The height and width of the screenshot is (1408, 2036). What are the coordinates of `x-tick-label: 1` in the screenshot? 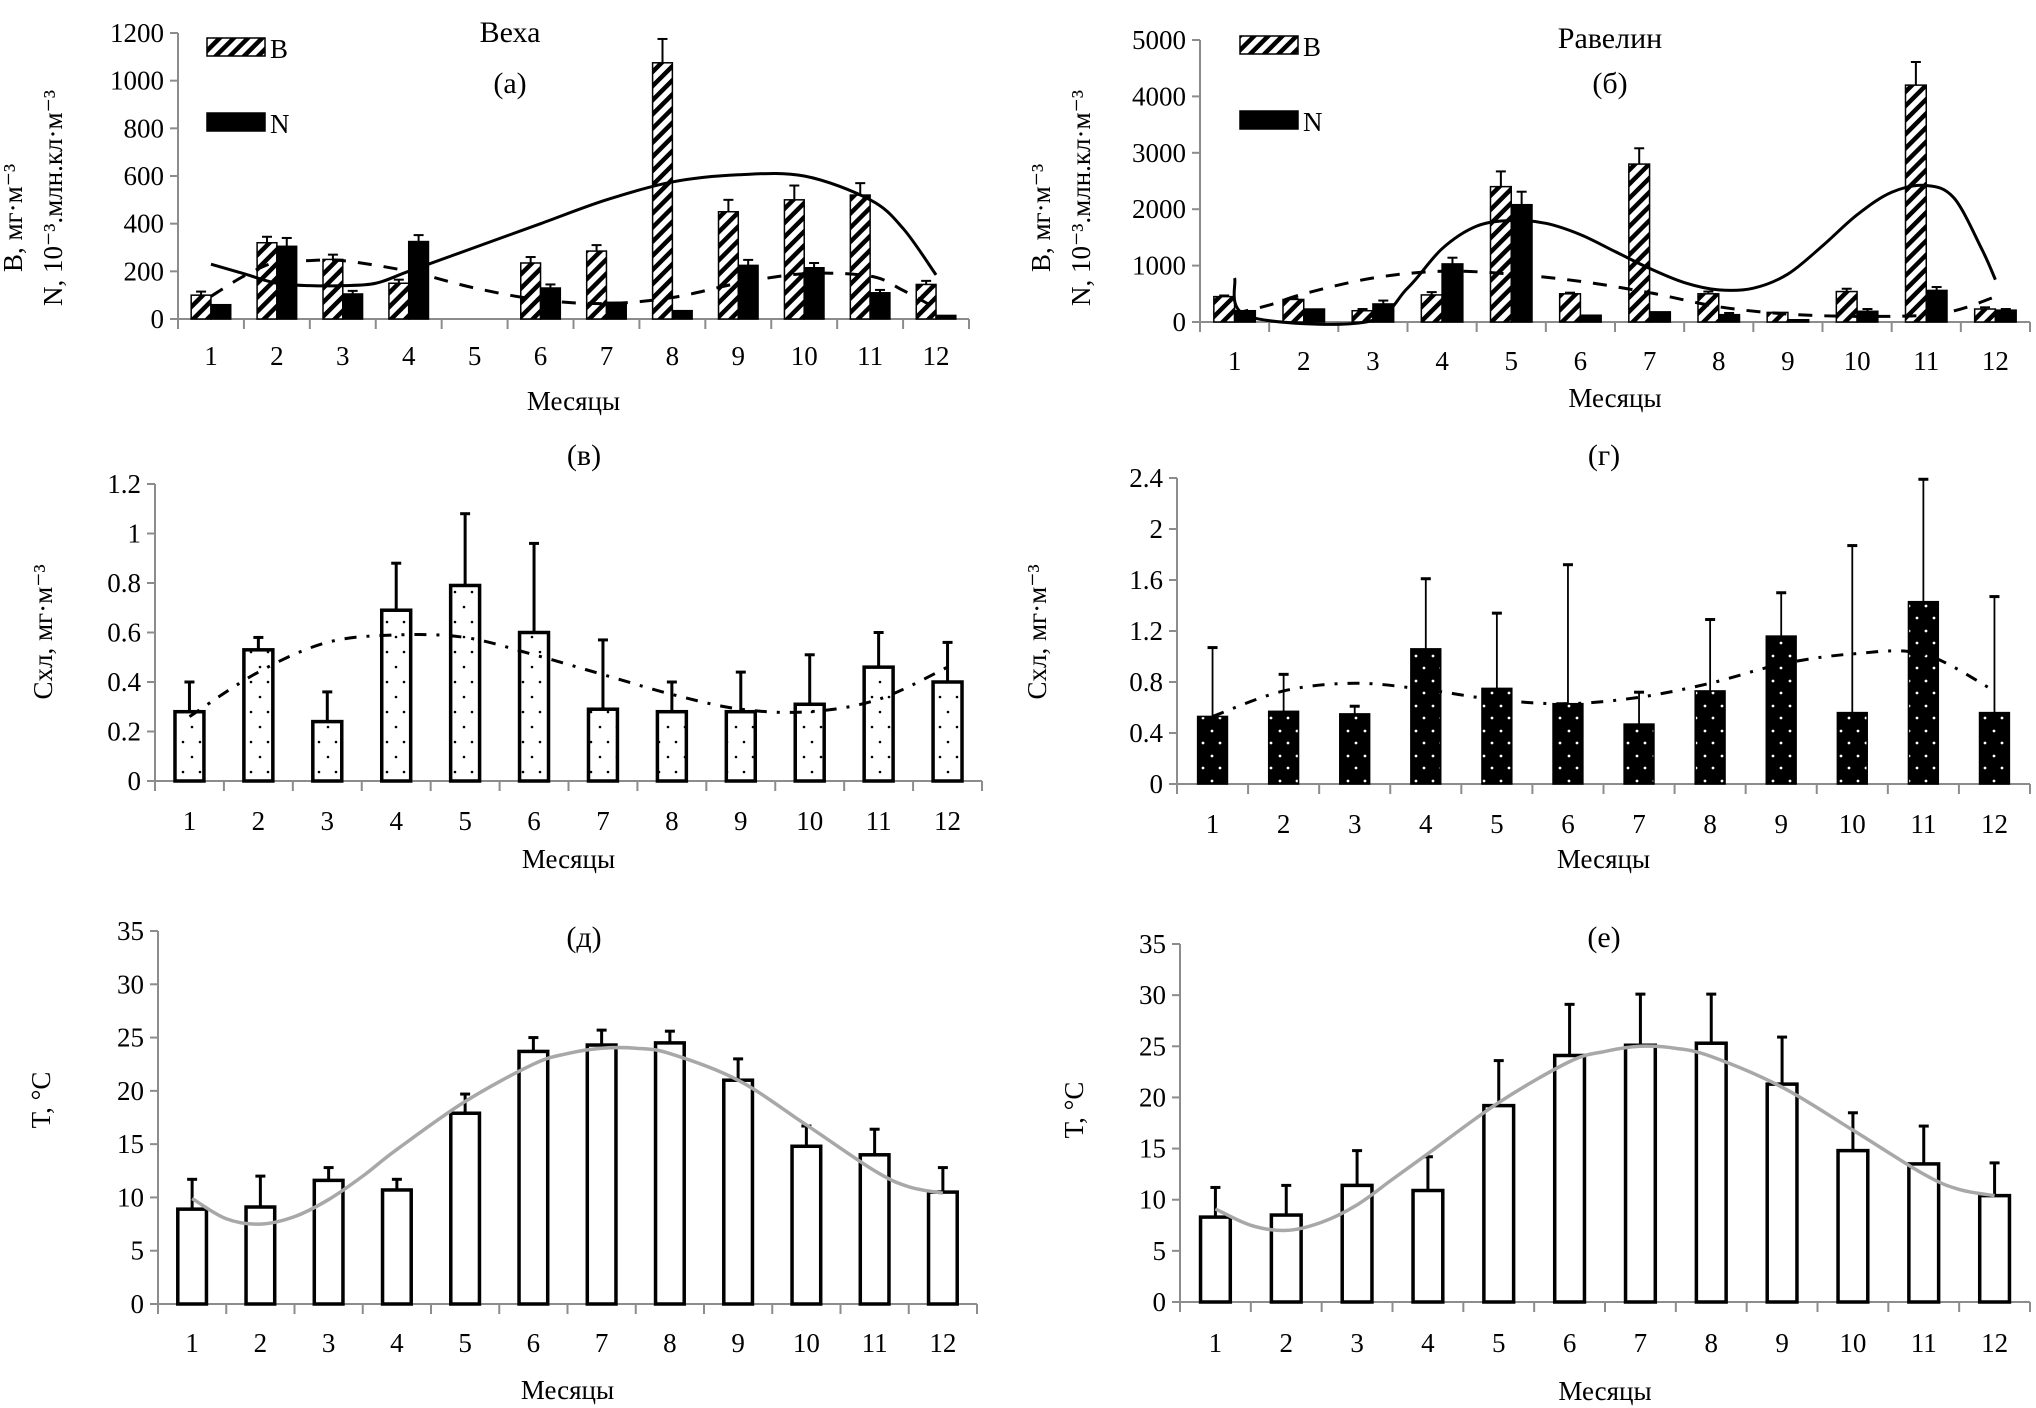 It's located at (1216, 1343).